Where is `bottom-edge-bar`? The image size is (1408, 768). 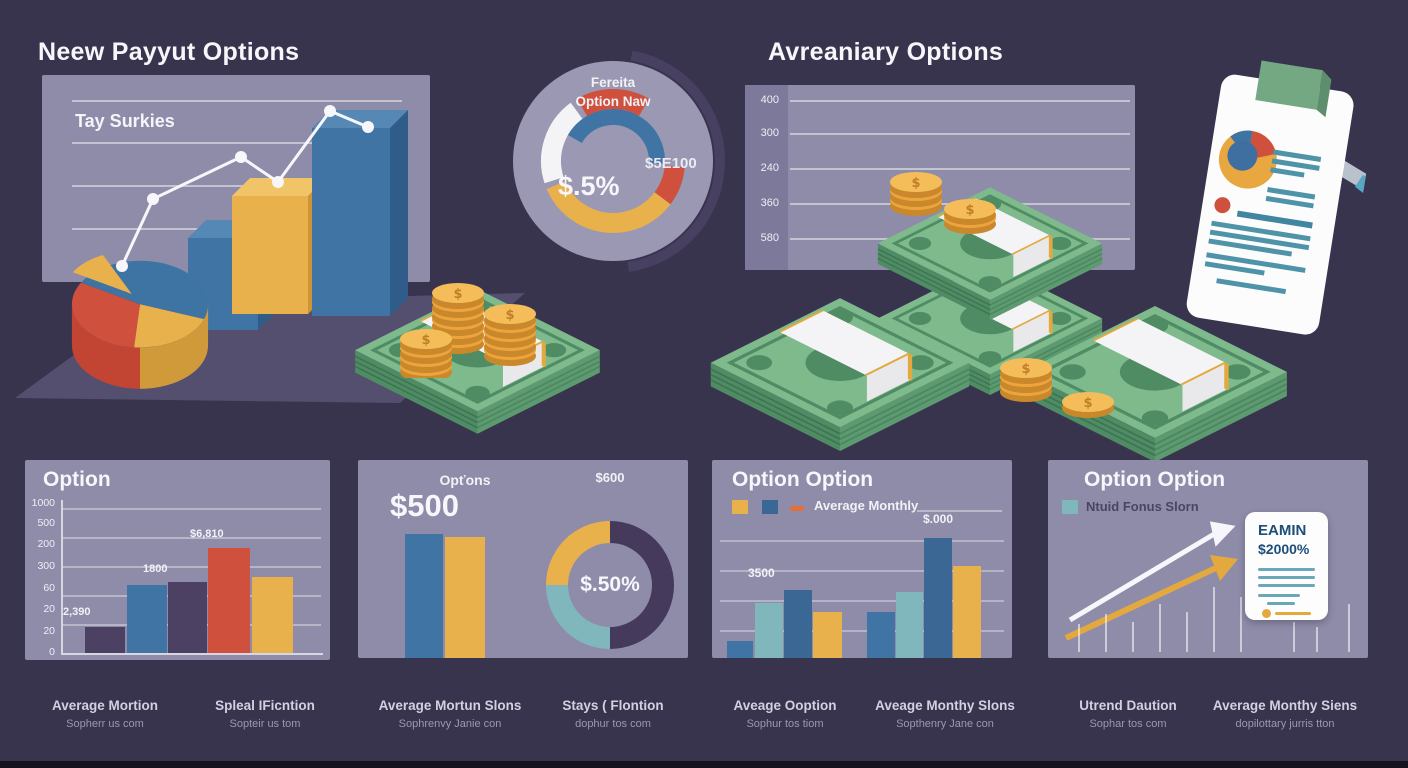 bottom-edge-bar is located at coordinates (704, 764).